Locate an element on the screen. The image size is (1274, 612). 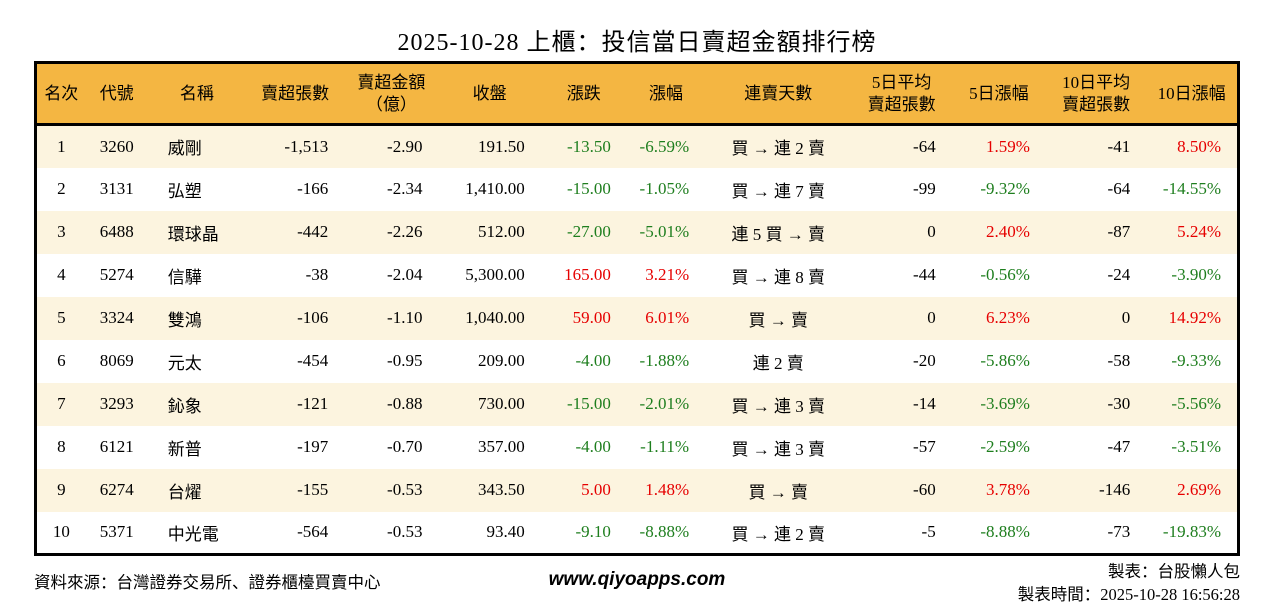
cell-close: 93.40 is located at coordinates (505, 532).